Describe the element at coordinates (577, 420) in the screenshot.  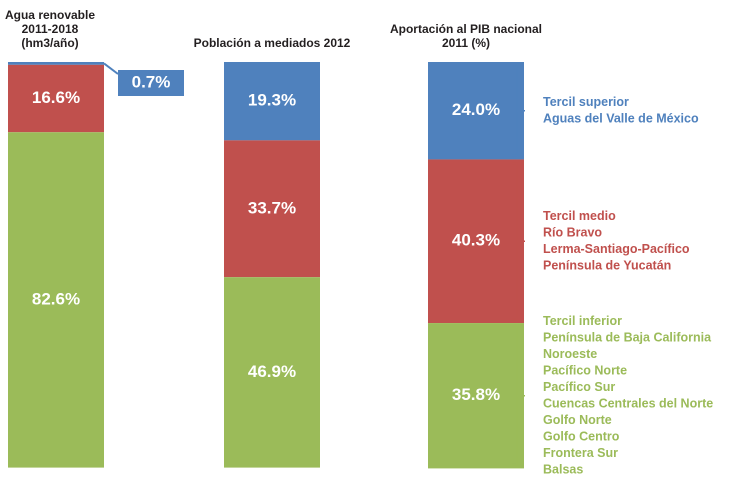
I see `region-label: Golfo Norte` at that location.